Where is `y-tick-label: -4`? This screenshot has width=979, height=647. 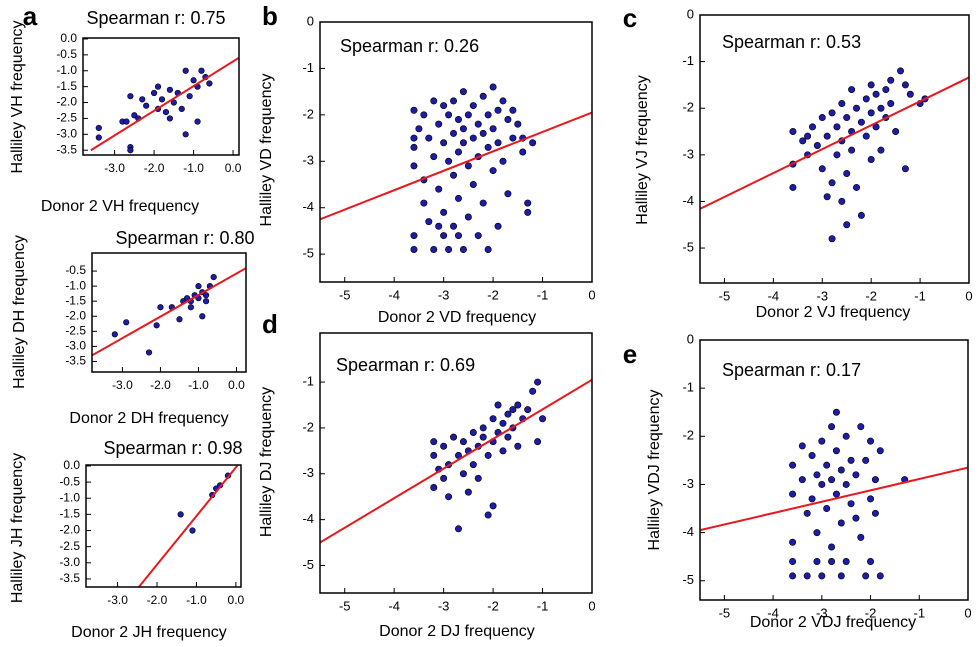
y-tick-label: -4 is located at coordinates (308, 518).